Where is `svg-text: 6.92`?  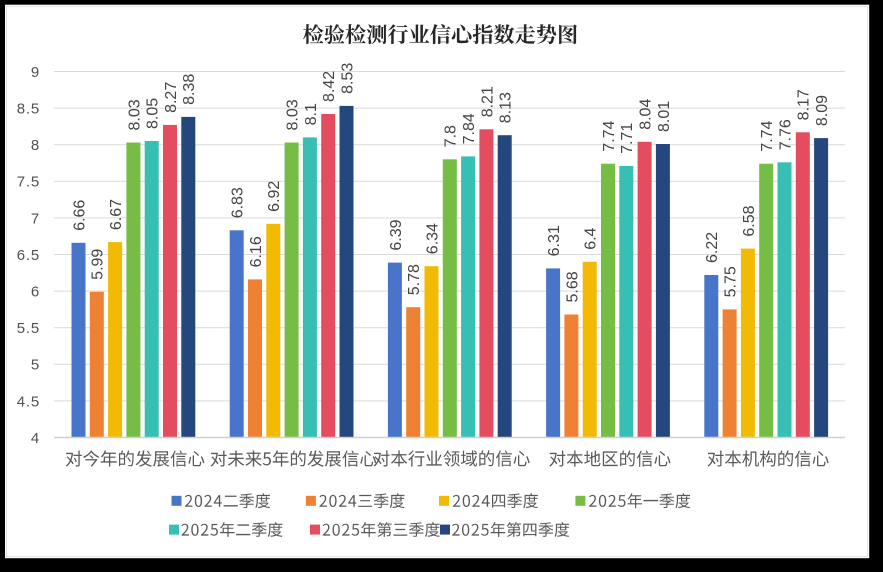
svg-text: 6.92 is located at coordinates (274, 196).